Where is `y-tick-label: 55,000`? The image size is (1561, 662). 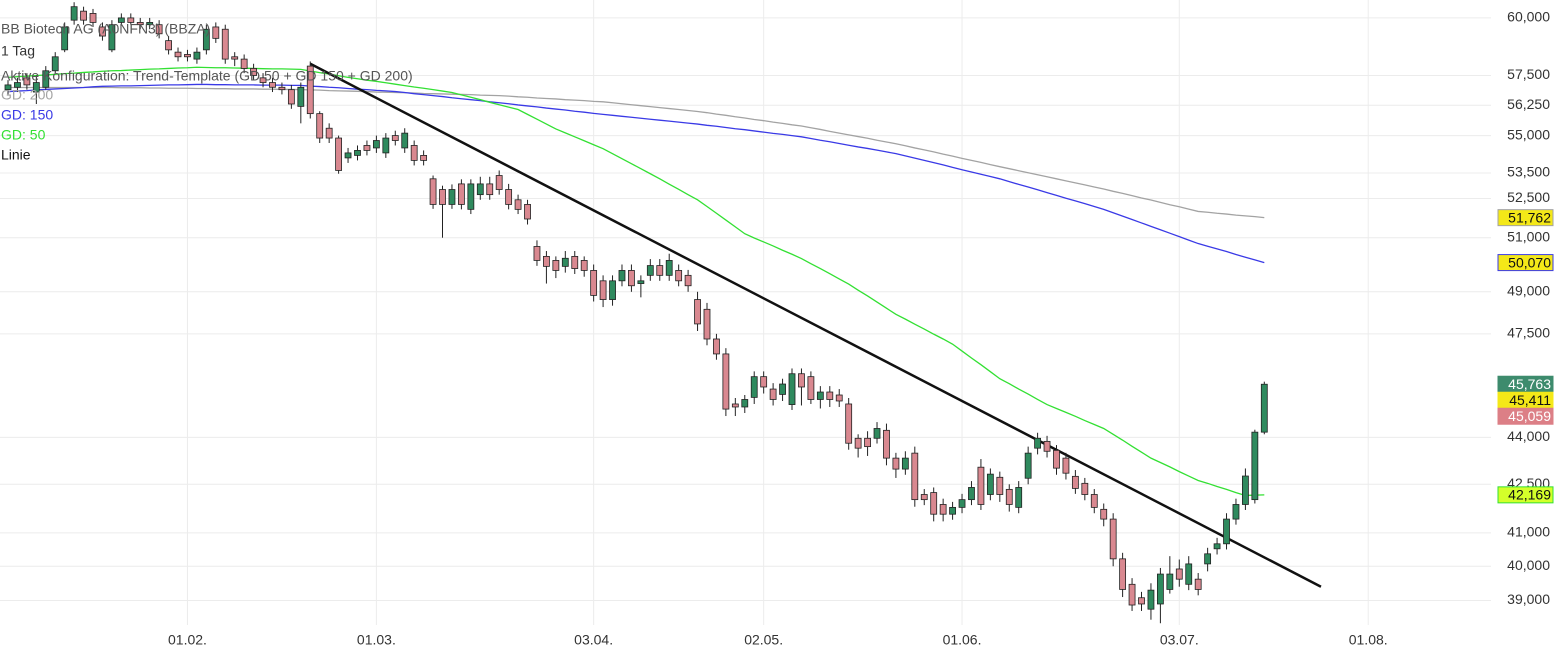 y-tick-label: 55,000 is located at coordinates (1528, 134).